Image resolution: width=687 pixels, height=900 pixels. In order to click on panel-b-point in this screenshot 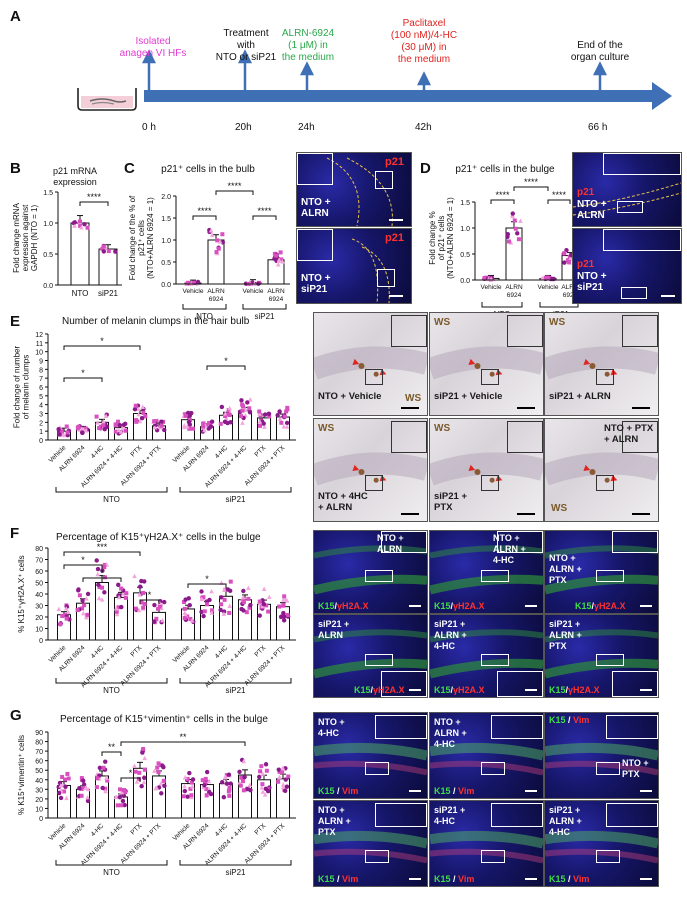, I will do `click(74, 225)`.